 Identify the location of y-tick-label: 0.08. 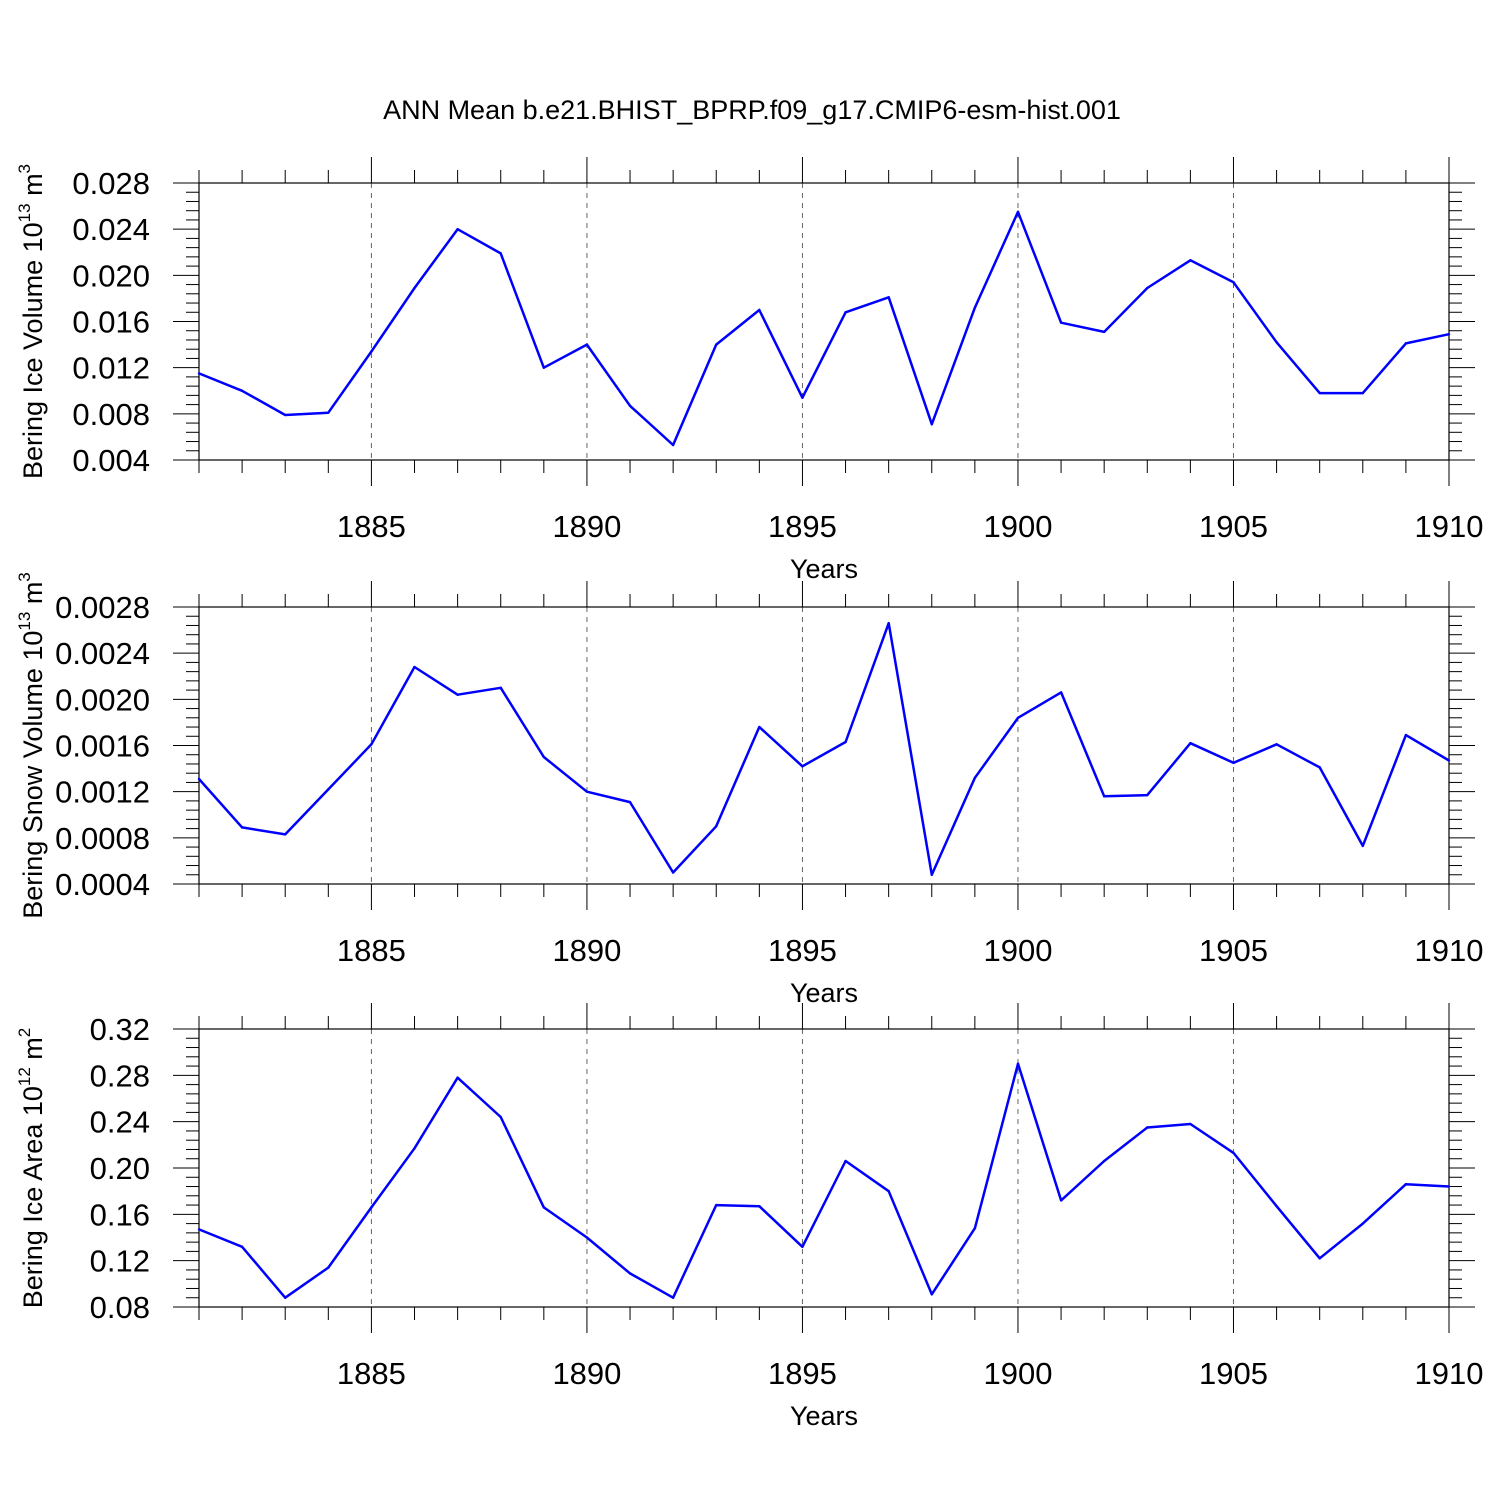
(120, 1307).